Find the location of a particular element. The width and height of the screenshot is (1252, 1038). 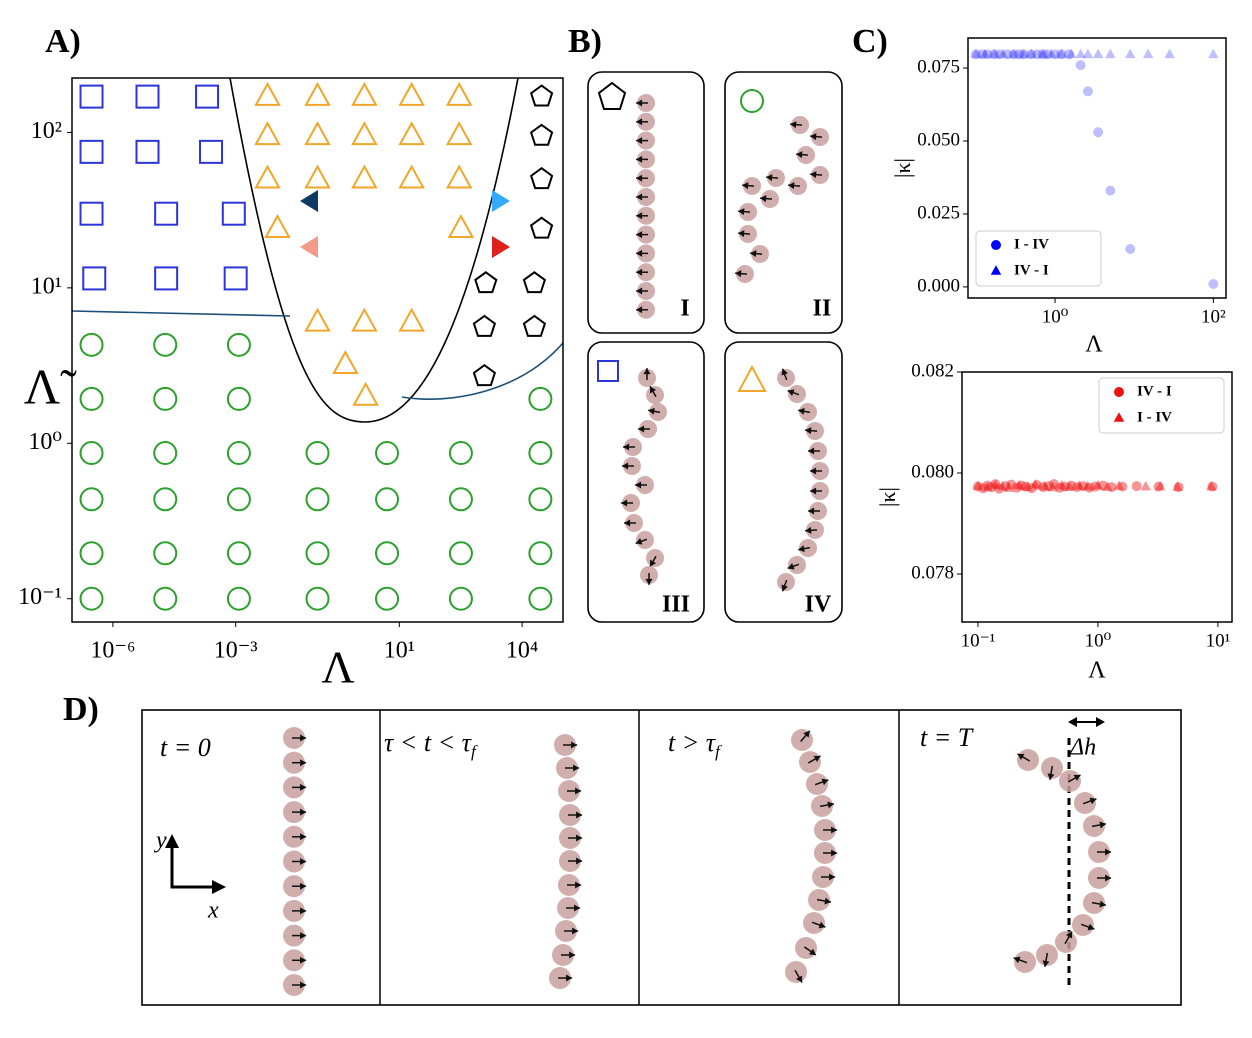

delta-arrow is located at coordinates (1086, 722).